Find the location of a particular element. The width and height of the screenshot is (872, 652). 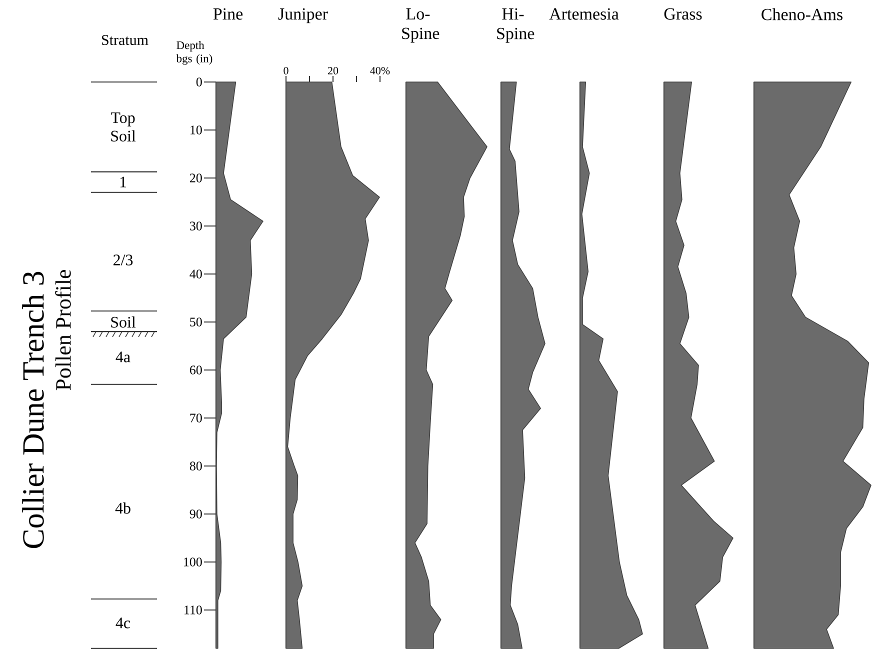

chart-title: Cheno-Ams is located at coordinates (802, 14).